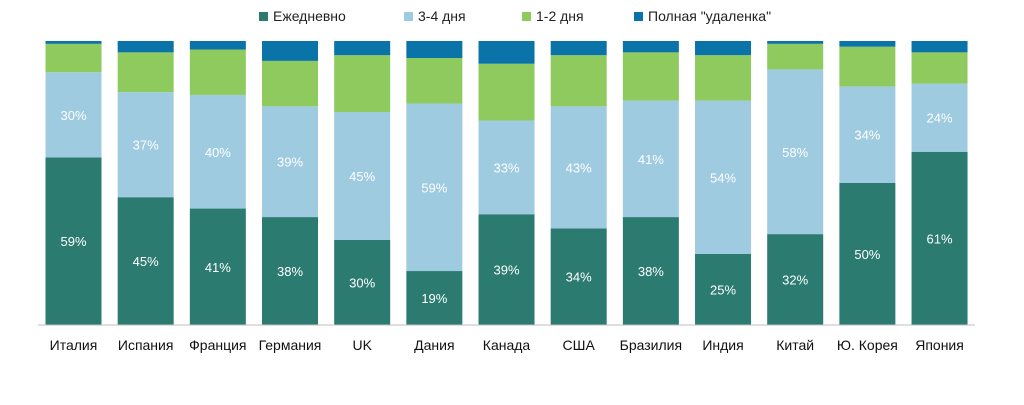  What do you see at coordinates (560, 16) in the screenshot?
I see `legend-label-3: 1-2 дня` at bounding box center [560, 16].